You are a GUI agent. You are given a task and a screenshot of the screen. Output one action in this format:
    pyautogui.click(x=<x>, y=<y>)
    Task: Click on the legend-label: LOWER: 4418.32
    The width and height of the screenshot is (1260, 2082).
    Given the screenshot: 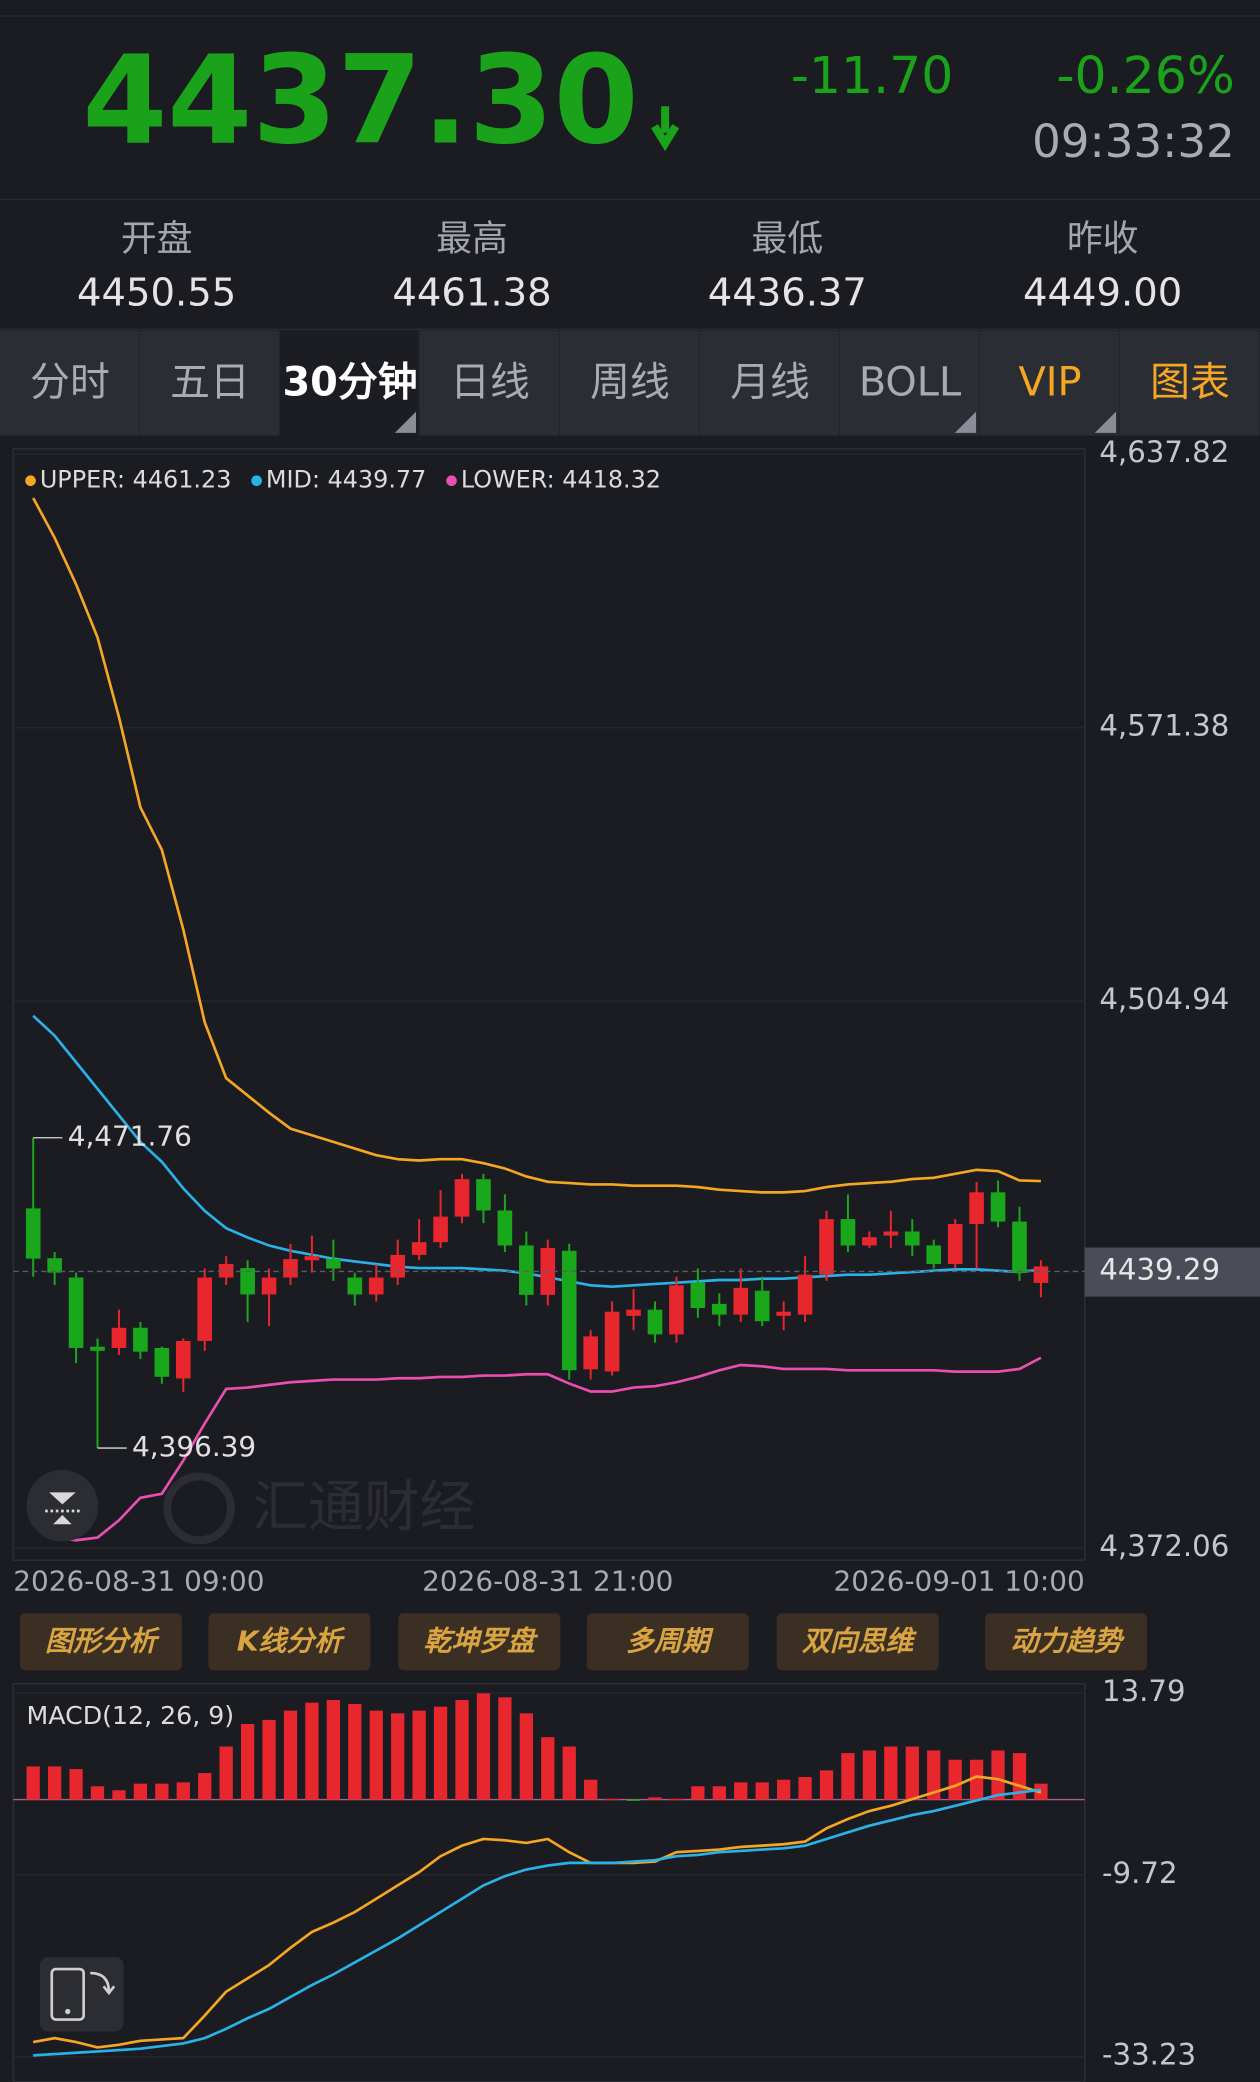 What is the action you would take?
    pyautogui.click(x=561, y=480)
    